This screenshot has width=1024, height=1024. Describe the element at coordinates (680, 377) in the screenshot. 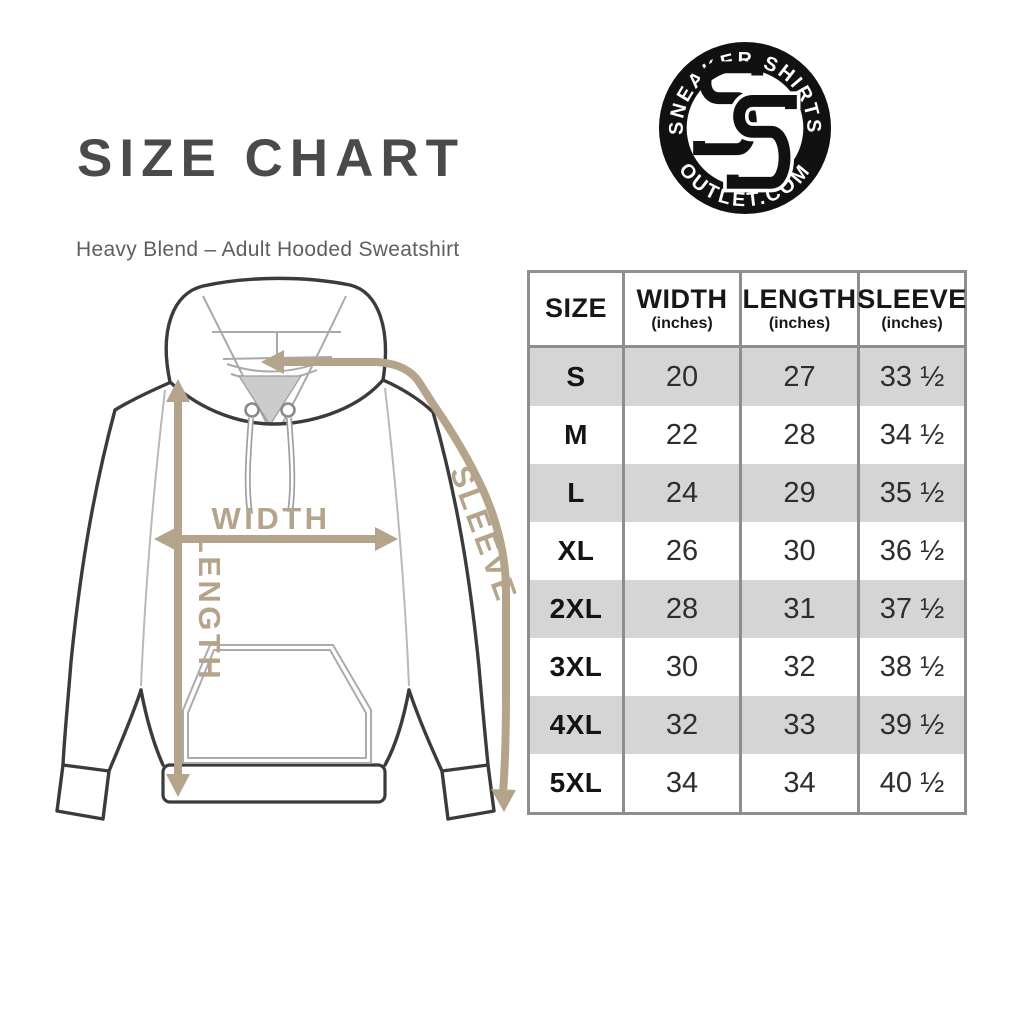

I see `value-cell: 20` at that location.